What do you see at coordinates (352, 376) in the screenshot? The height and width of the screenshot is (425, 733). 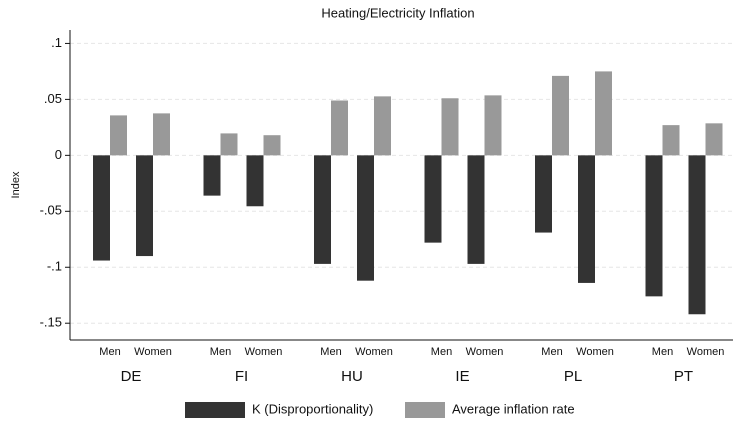 I see `group-label: HU` at bounding box center [352, 376].